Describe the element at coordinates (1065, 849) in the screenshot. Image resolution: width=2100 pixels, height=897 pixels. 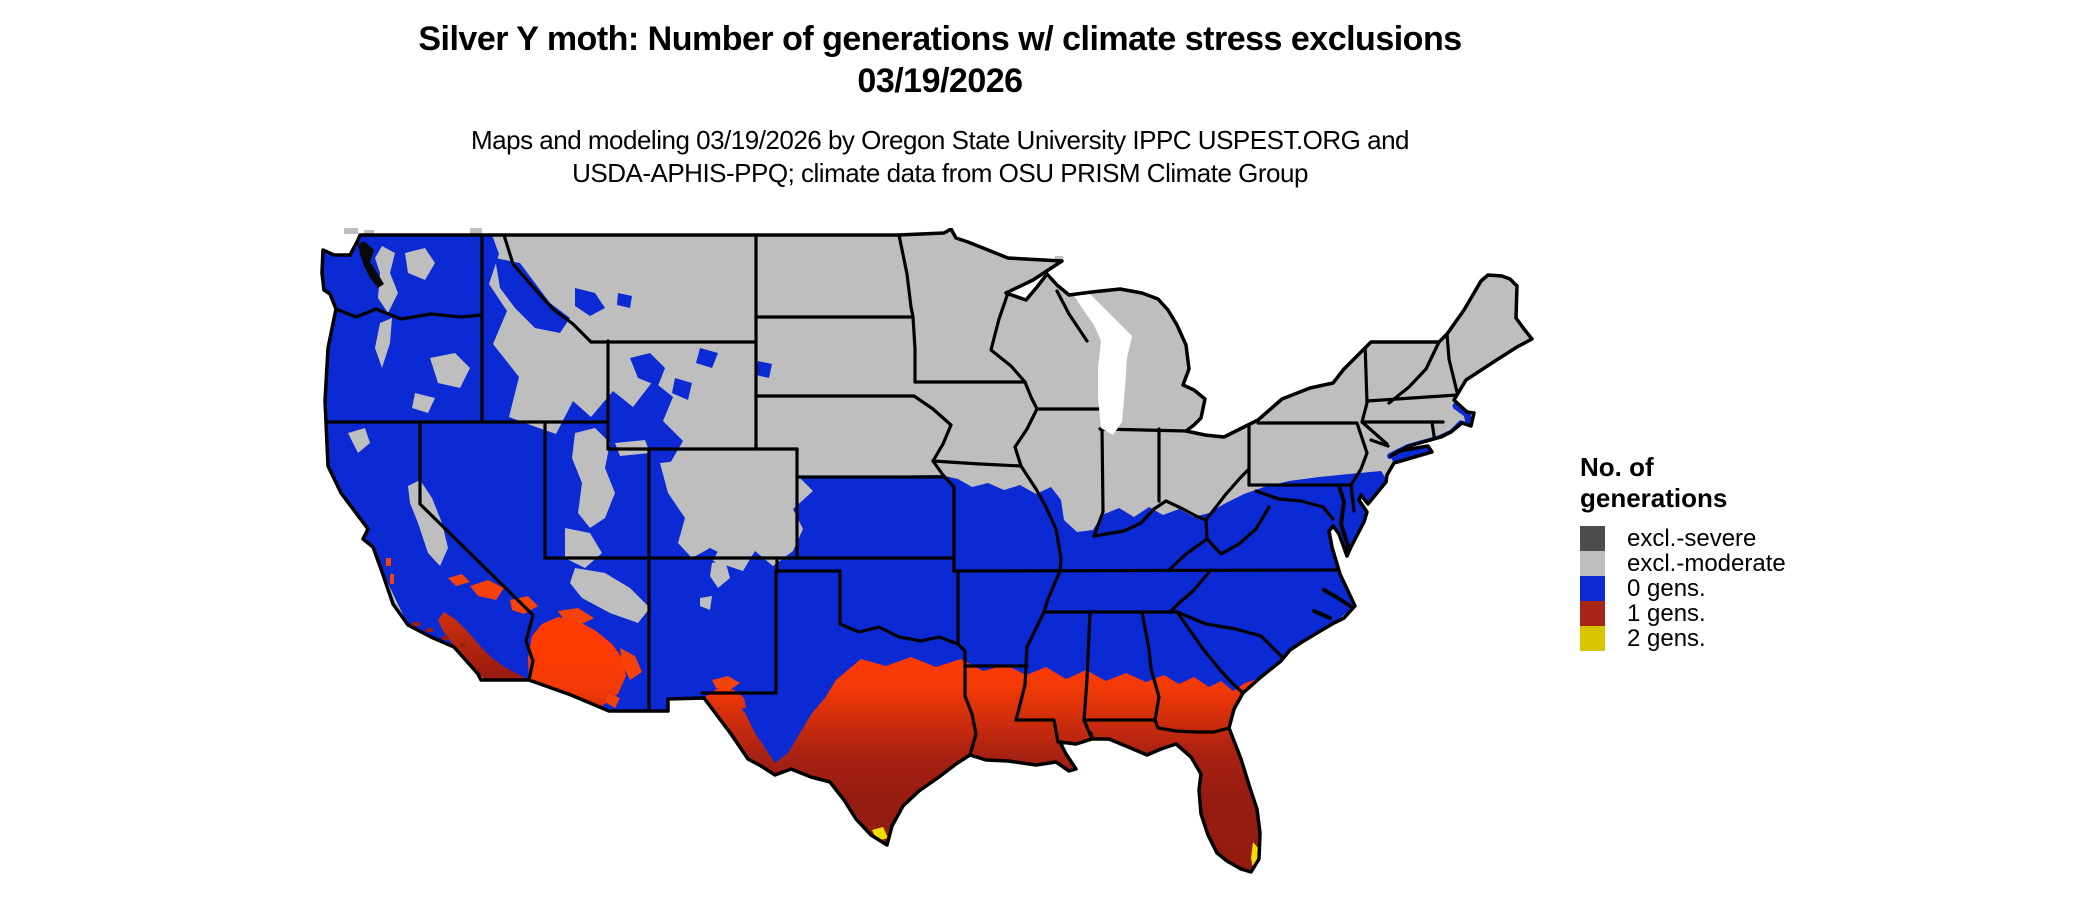
I see `region-2-gens-yellow` at that location.